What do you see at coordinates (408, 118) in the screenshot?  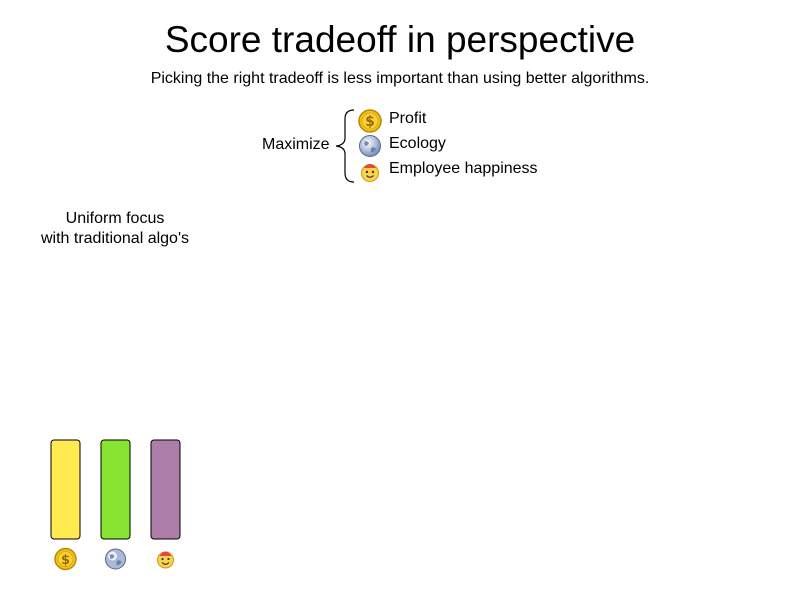 I see `legend-label-profit: Profit` at bounding box center [408, 118].